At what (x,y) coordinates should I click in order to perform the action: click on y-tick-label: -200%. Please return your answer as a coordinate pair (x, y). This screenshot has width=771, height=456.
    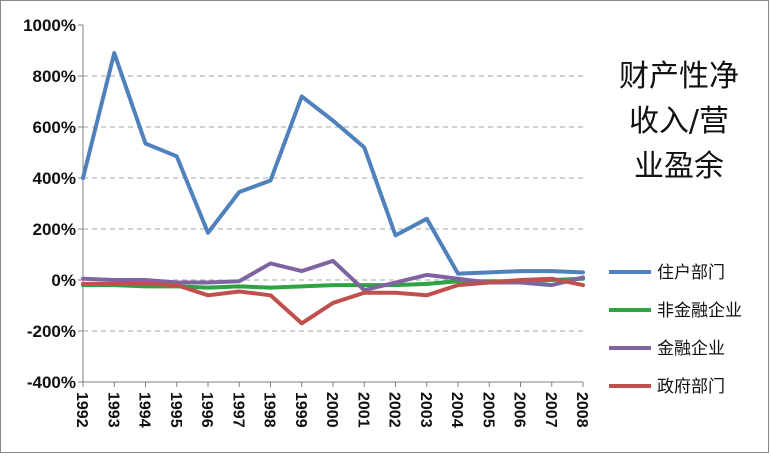
    Looking at the image, I should click on (51, 331).